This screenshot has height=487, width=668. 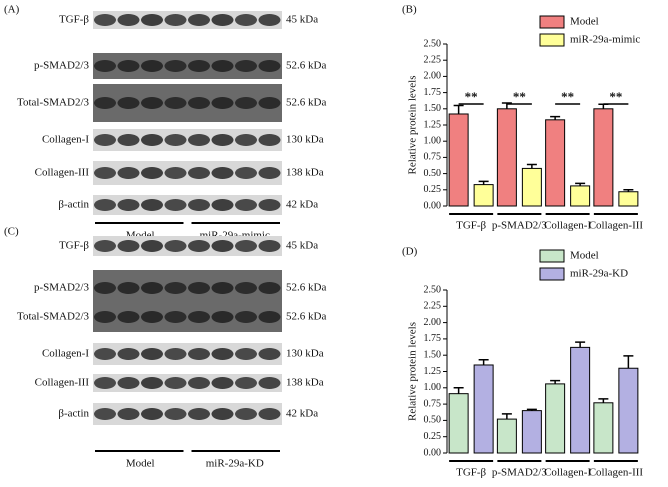 What do you see at coordinates (433, 420) in the screenshot?
I see `y-tick-label: 0.50` at bounding box center [433, 420].